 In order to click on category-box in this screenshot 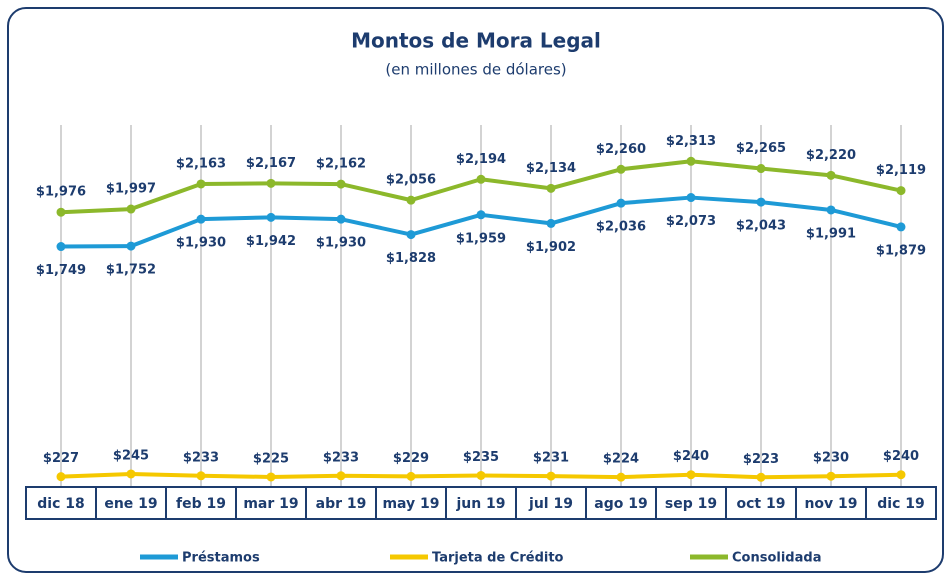, I will do `click(481, 503)`.